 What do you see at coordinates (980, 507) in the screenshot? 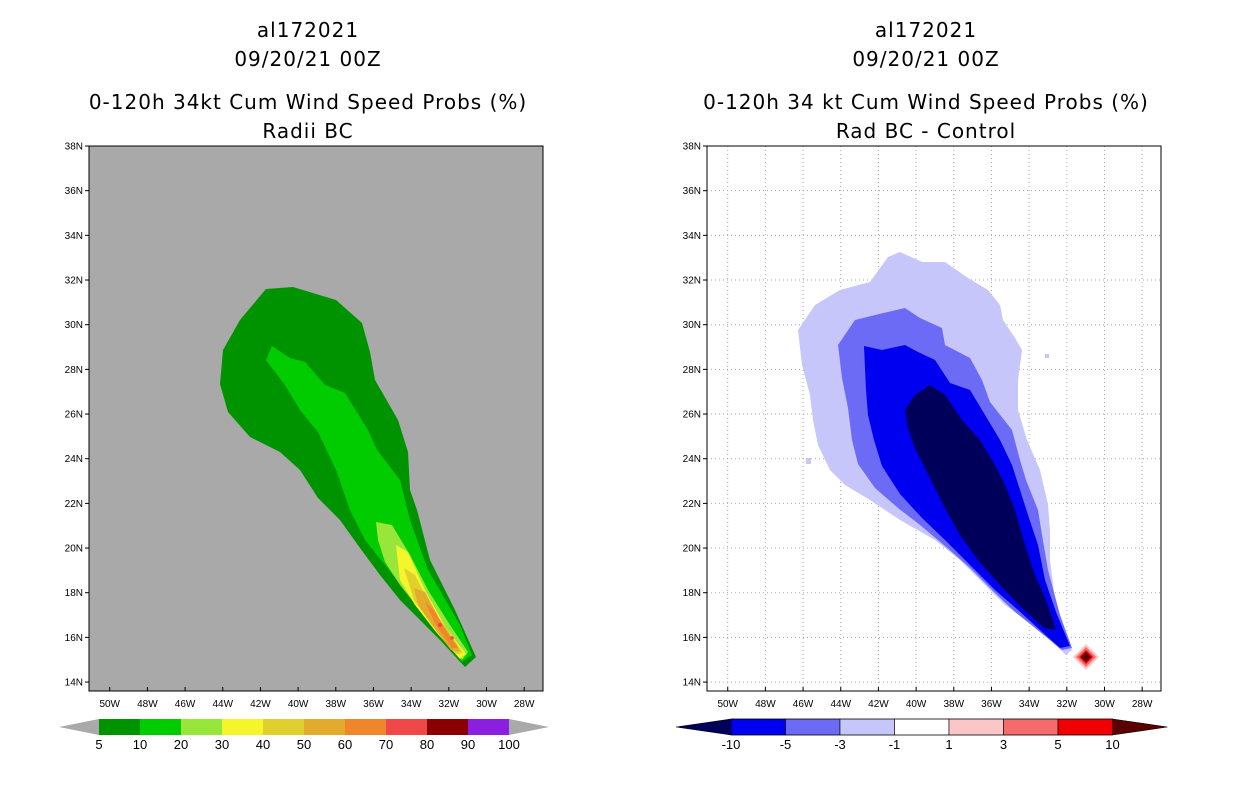
I see `right-contour-minus10` at bounding box center [980, 507].